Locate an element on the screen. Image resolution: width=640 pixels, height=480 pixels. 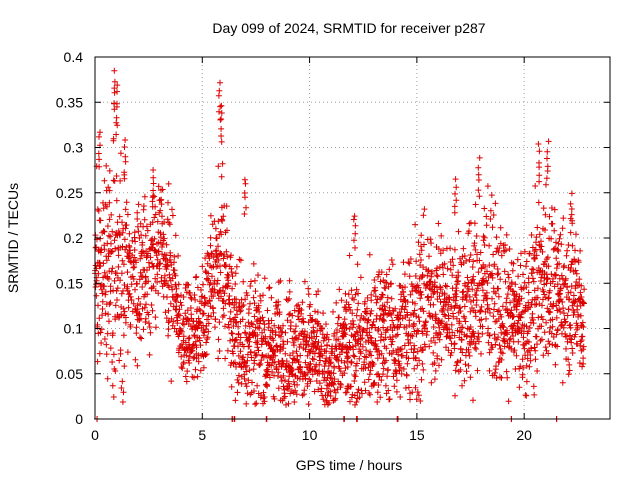
y-tick-label: 0.1 is located at coordinates (74, 329).